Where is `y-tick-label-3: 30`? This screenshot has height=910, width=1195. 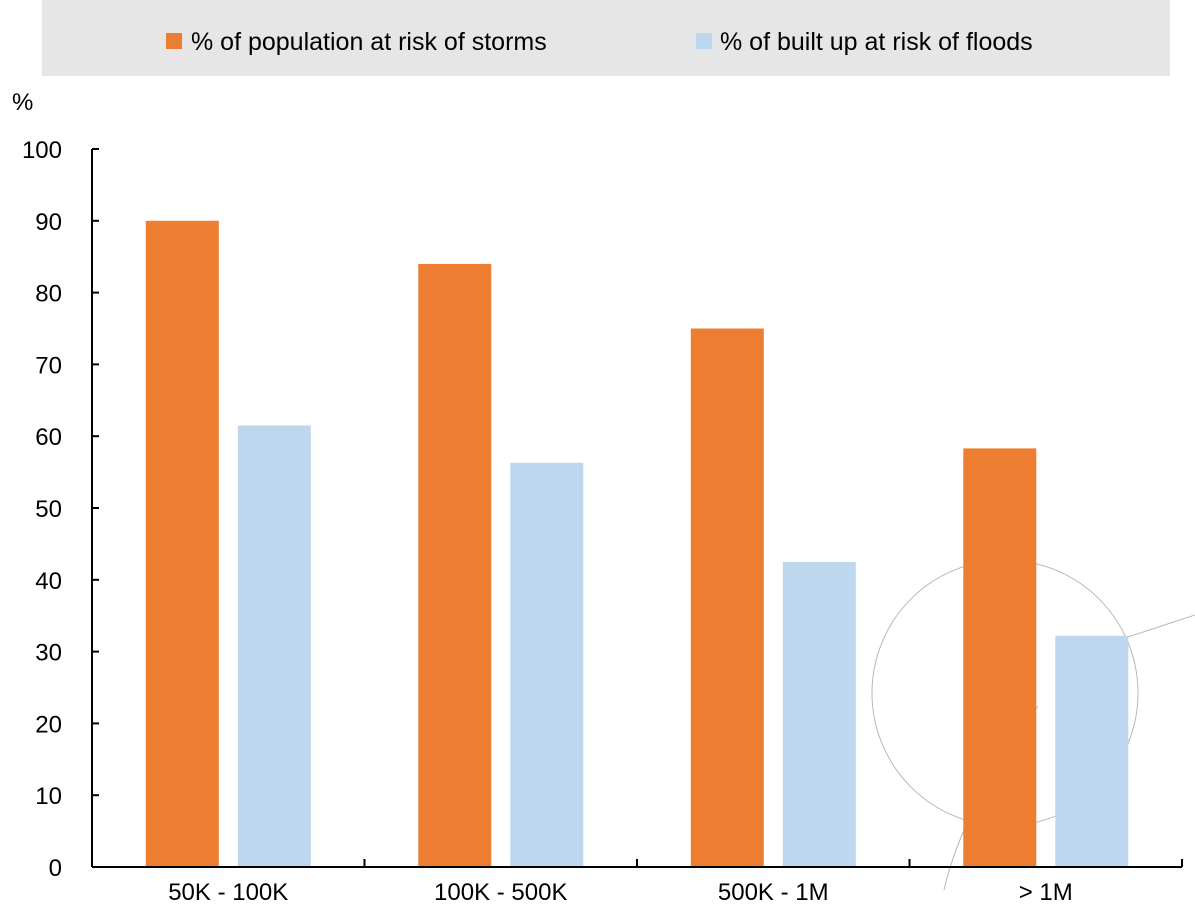 y-tick-label-3: 30 is located at coordinates (48, 653).